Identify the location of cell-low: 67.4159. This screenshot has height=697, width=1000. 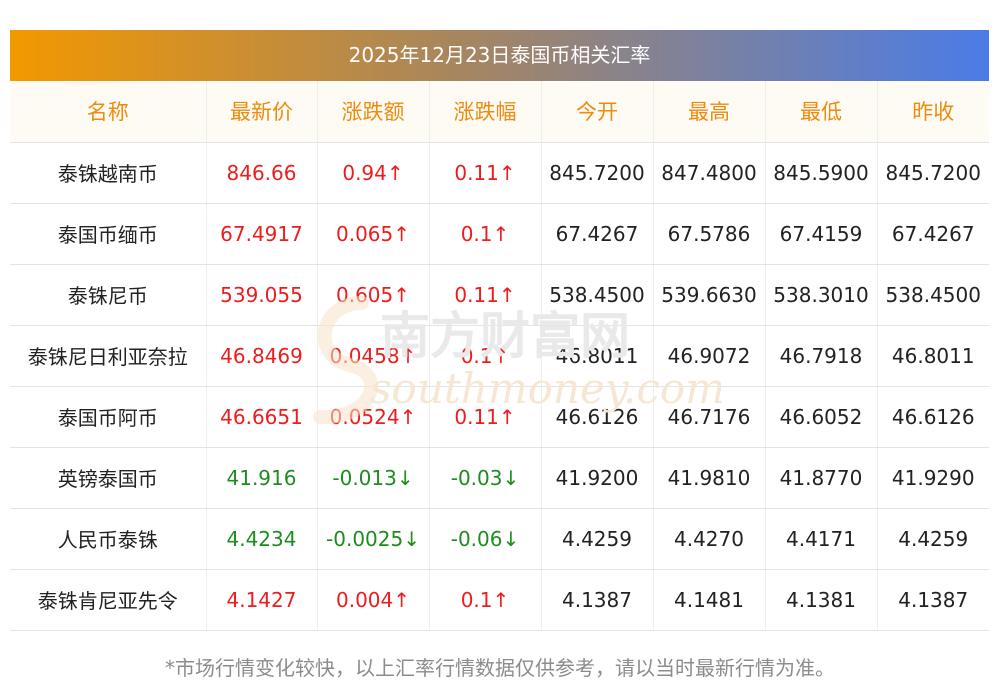
(821, 234).